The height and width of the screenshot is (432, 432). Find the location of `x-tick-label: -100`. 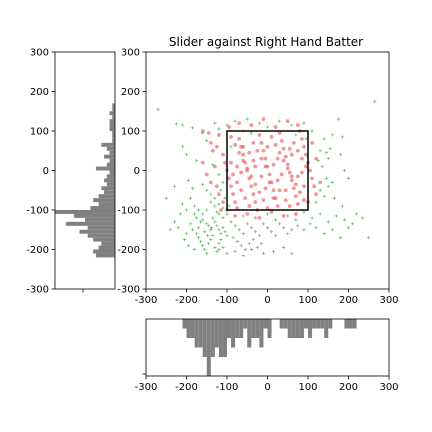

x-tick-label: -100 is located at coordinates (227, 300).